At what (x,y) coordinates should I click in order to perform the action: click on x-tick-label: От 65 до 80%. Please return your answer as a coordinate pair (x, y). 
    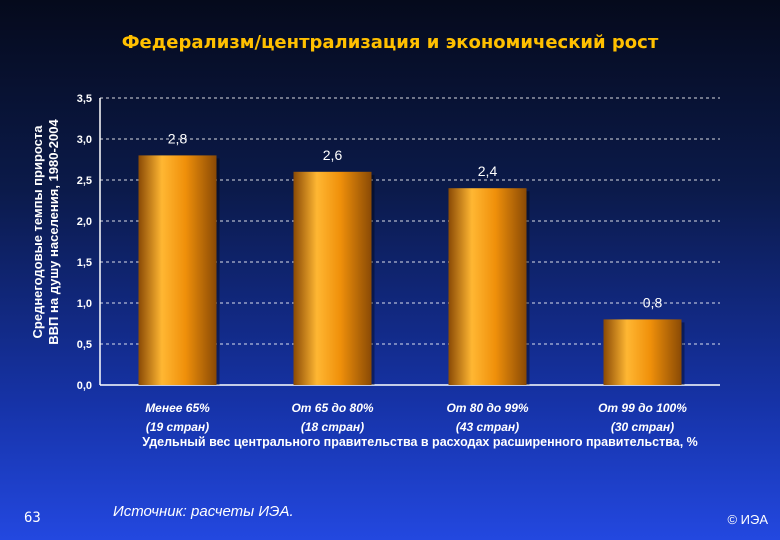
    Looking at the image, I should click on (332, 408).